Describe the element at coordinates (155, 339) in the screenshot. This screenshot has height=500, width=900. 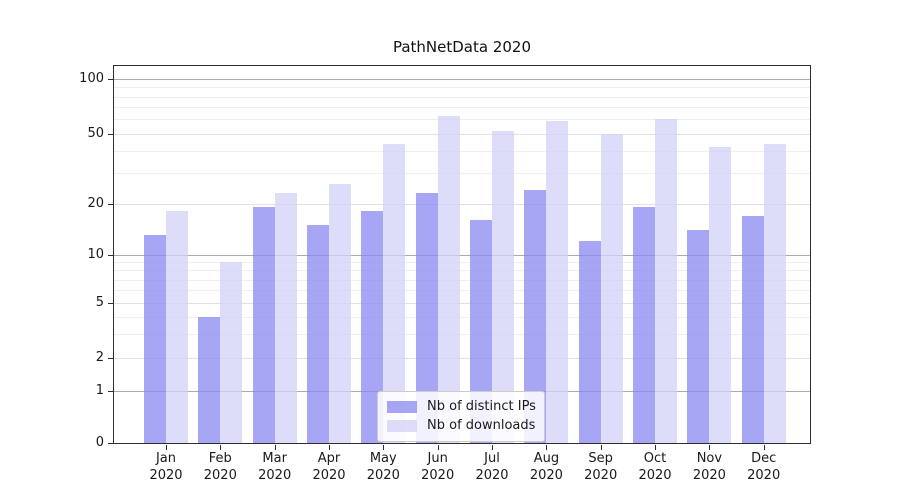
I see `bar-distinct-ips-jan` at that location.